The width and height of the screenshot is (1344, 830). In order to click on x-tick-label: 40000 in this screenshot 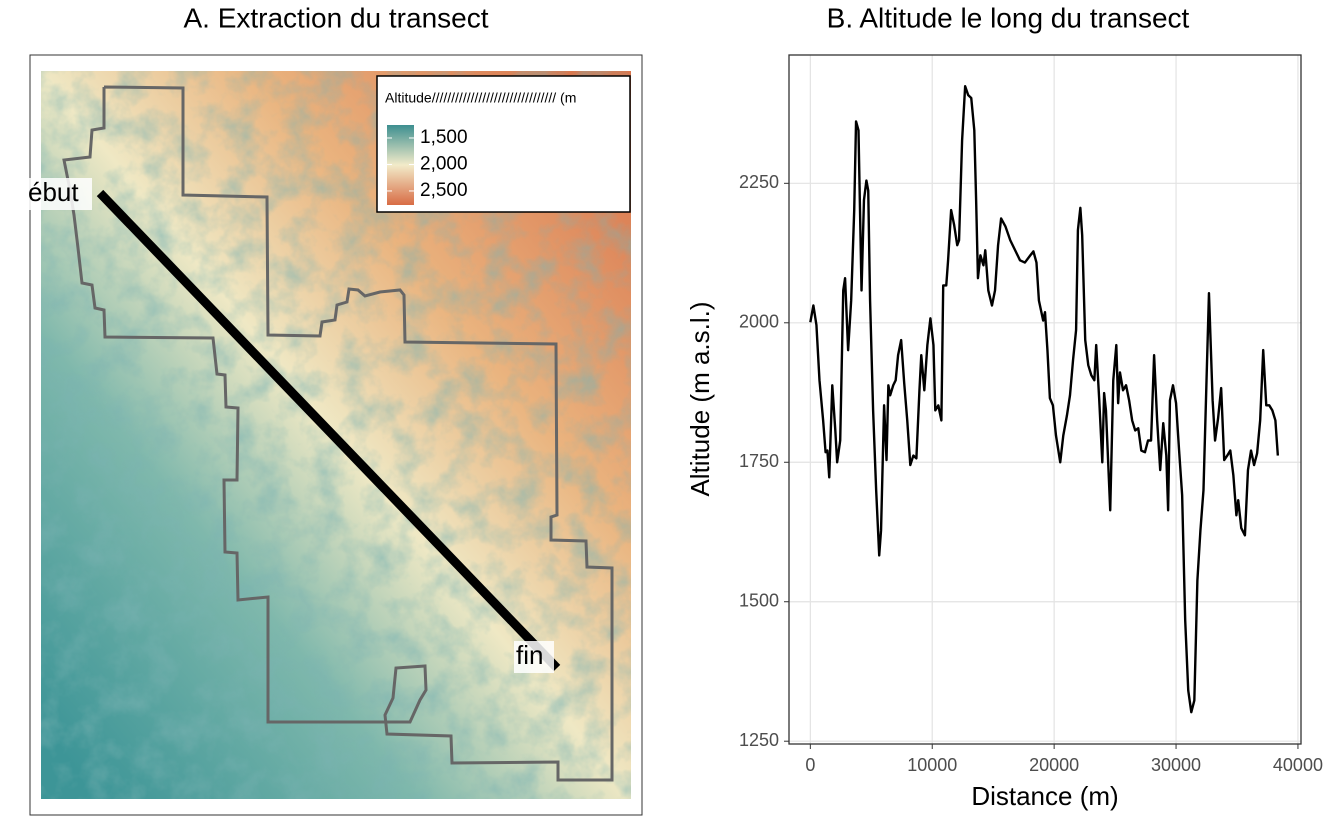, I will do `click(1298, 765)`.